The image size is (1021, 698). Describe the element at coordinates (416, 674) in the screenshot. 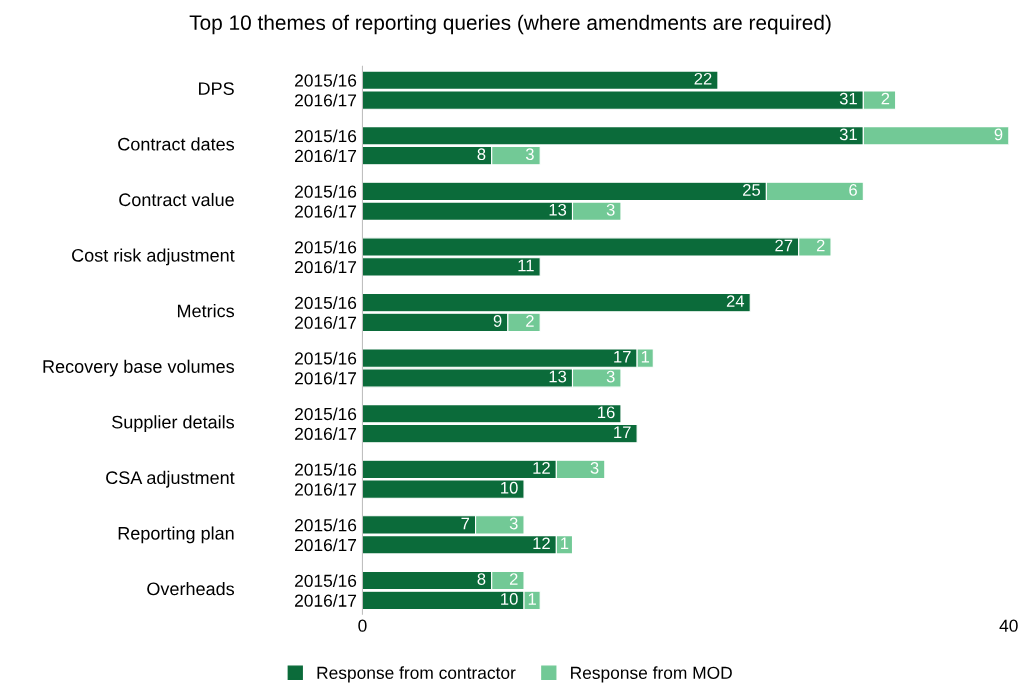

I see `legend-label: Response from contractor` at that location.